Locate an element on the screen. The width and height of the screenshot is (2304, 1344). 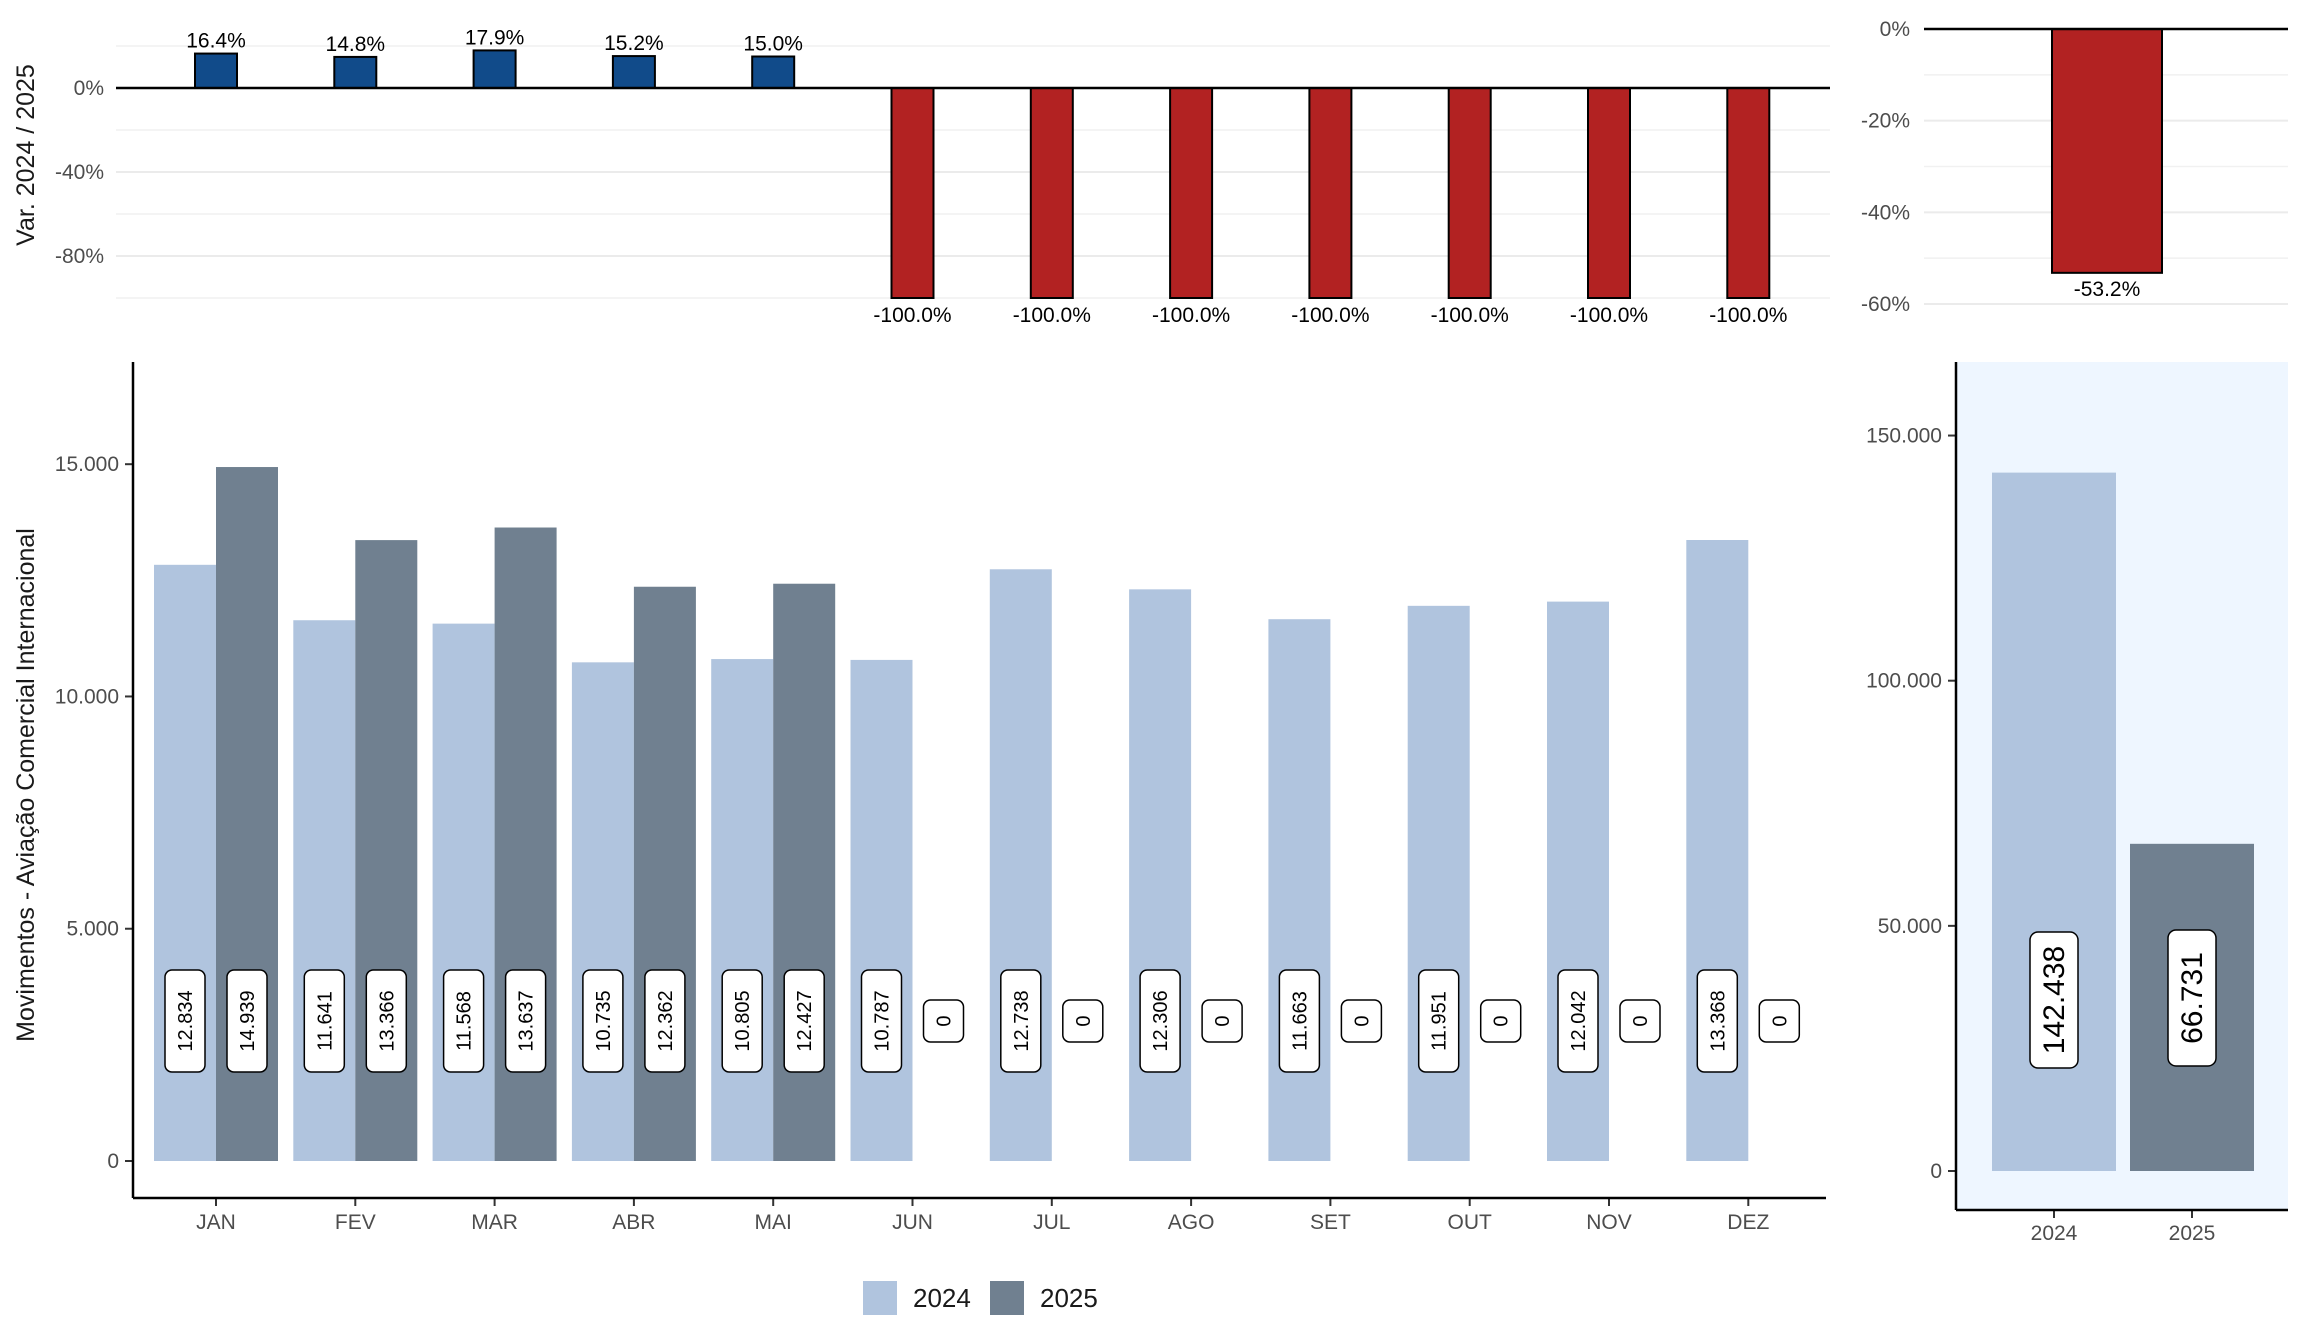
y-tick-label: 0% is located at coordinates (89, 88).